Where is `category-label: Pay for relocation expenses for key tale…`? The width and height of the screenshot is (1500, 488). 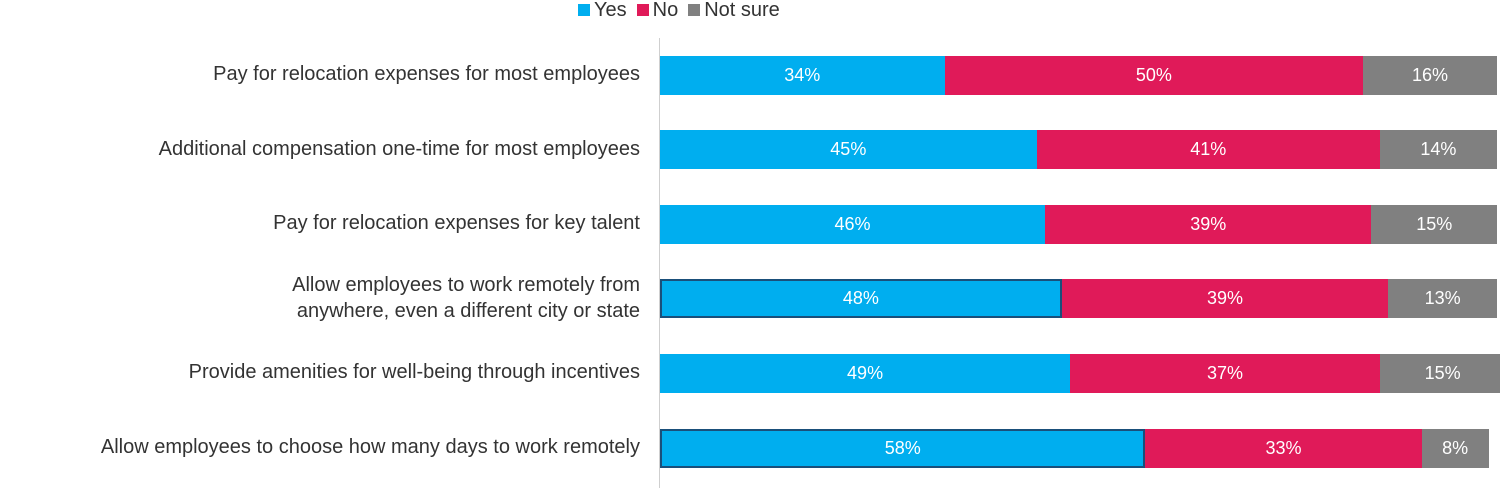 category-label: Pay for relocation expenses for key tale… is located at coordinates (456, 223).